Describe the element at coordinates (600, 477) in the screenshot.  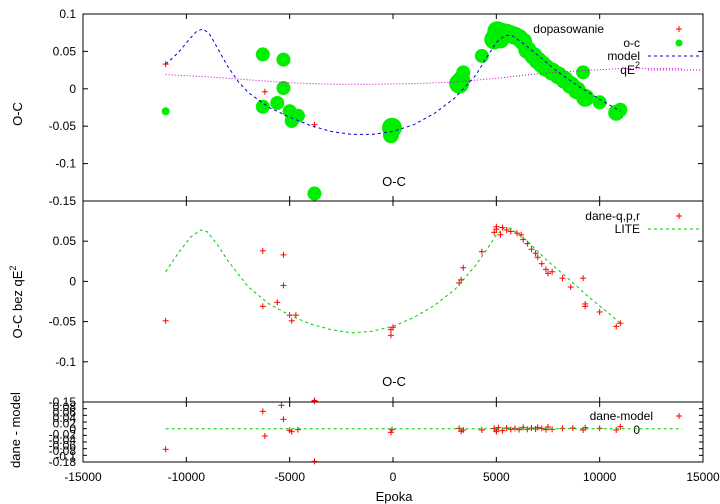
I see `x-tick-label: 10000` at that location.